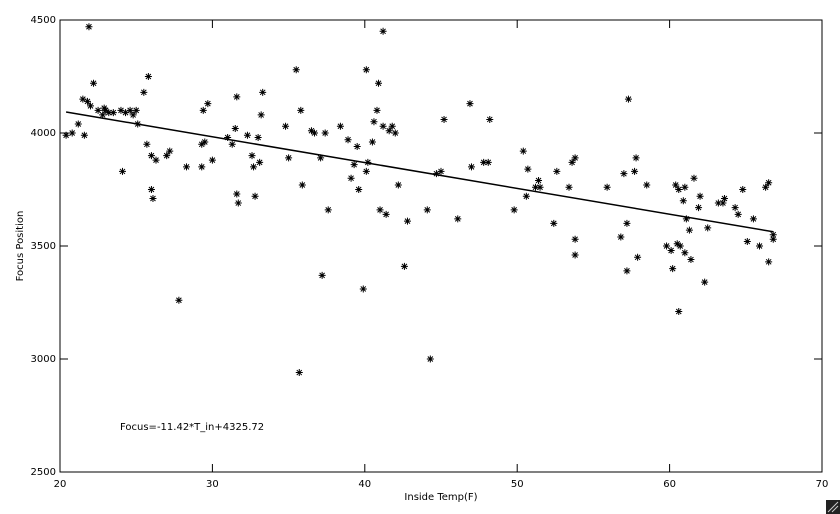 The width and height of the screenshot is (840, 514). What do you see at coordinates (822, 484) in the screenshot?
I see `x-tick-label: 70` at bounding box center [822, 484].